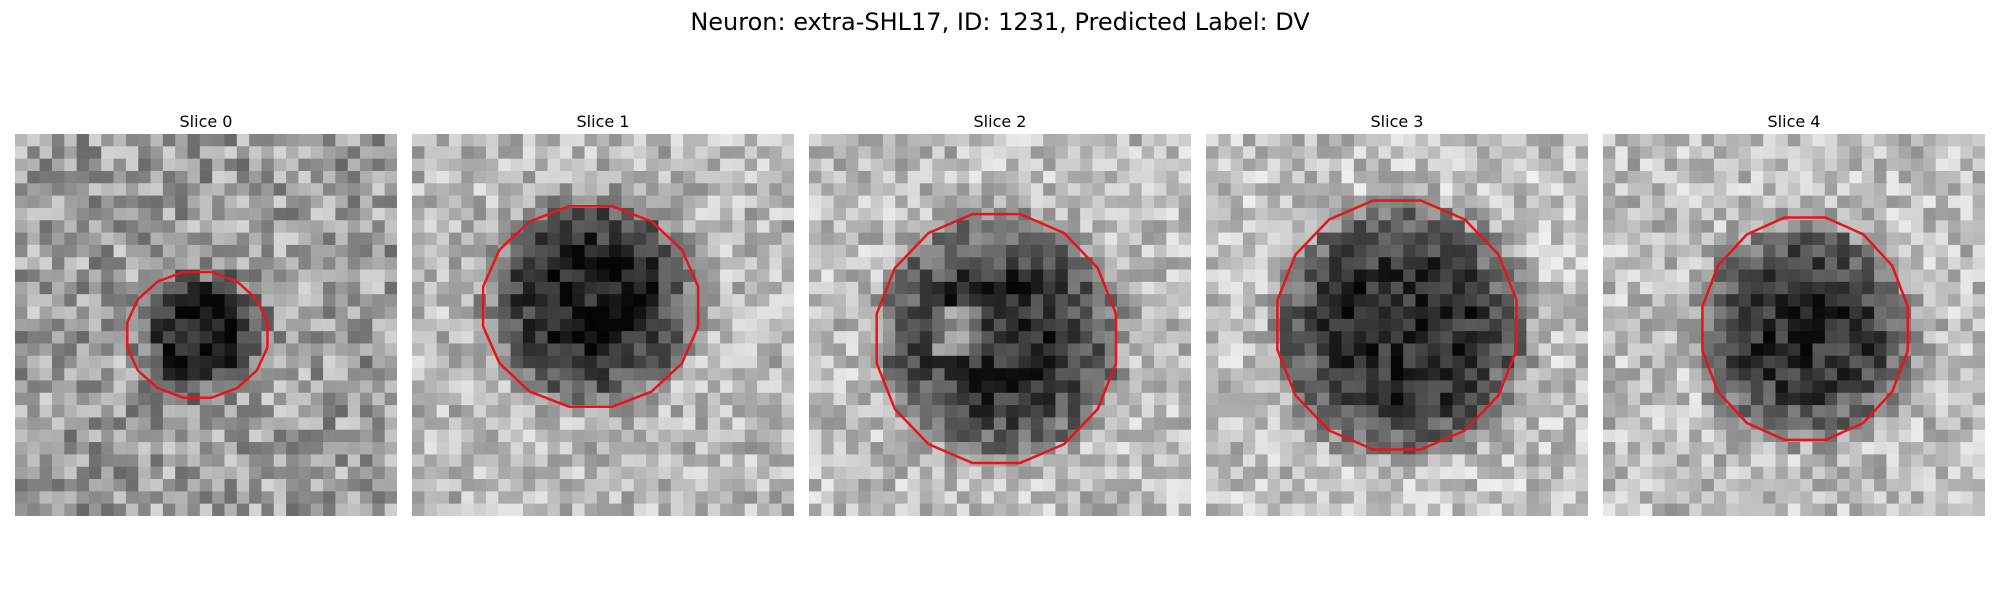  I want to click on slice-panel-2: Slice 2, so click(1000, 313).